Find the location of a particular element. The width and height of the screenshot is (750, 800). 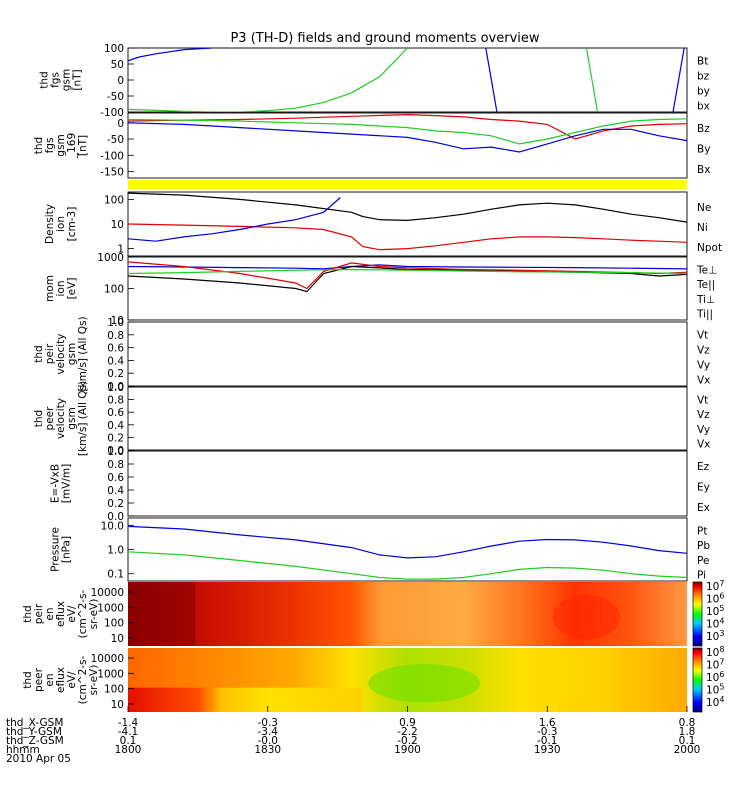

legend-Bt: Bt is located at coordinates (702, 62).